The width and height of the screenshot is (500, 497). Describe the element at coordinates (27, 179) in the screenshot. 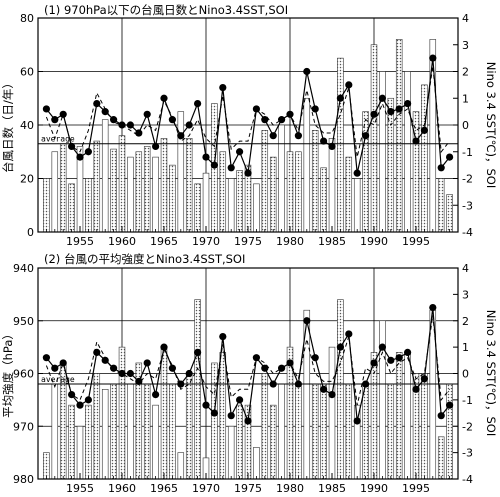

I see `left-tick-label: 20` at that location.